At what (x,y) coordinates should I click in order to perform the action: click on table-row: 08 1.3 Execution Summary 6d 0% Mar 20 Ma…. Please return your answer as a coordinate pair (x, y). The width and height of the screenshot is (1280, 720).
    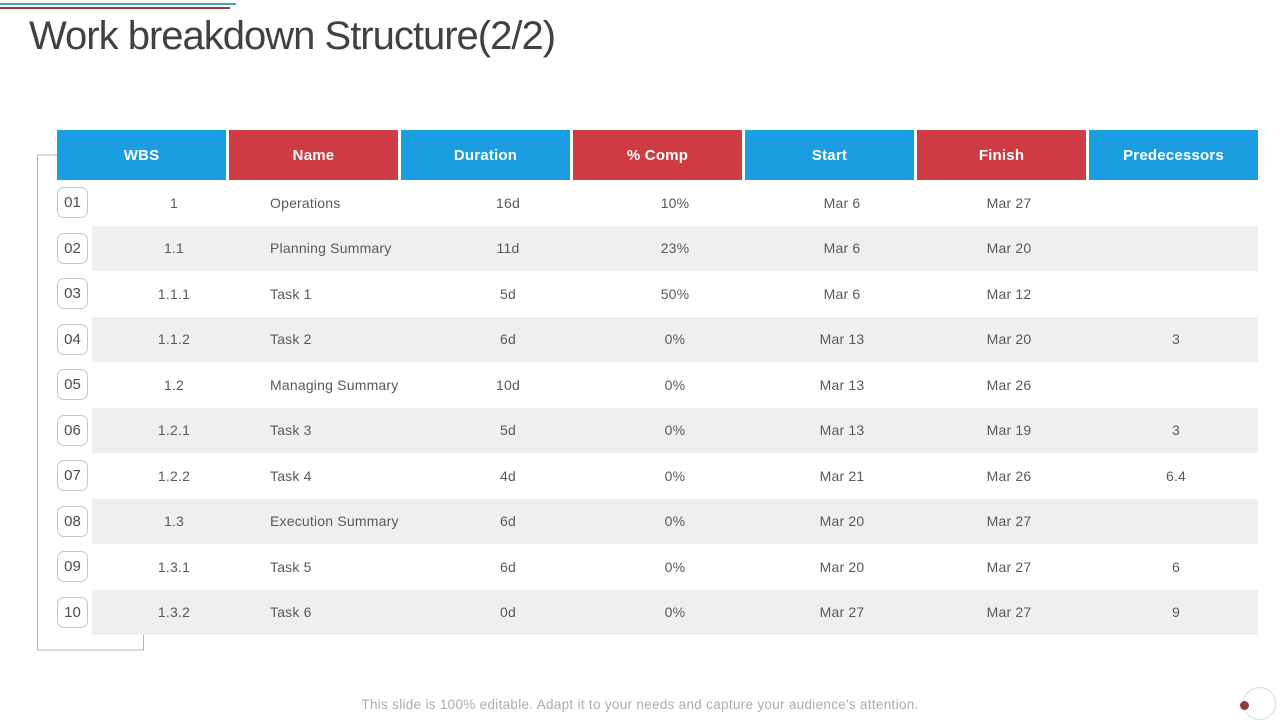
    Looking at the image, I should click on (657, 521).